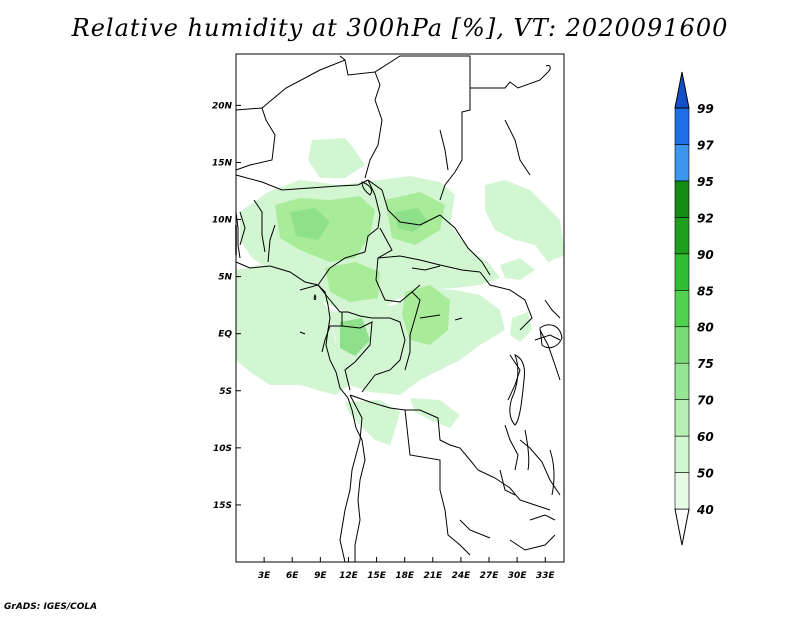 The image size is (800, 618). What do you see at coordinates (694, 308) in the screenshot?
I see `colorbar: 40 50 60 70 75 80 85 90 92 95 97 99` at bounding box center [694, 308].